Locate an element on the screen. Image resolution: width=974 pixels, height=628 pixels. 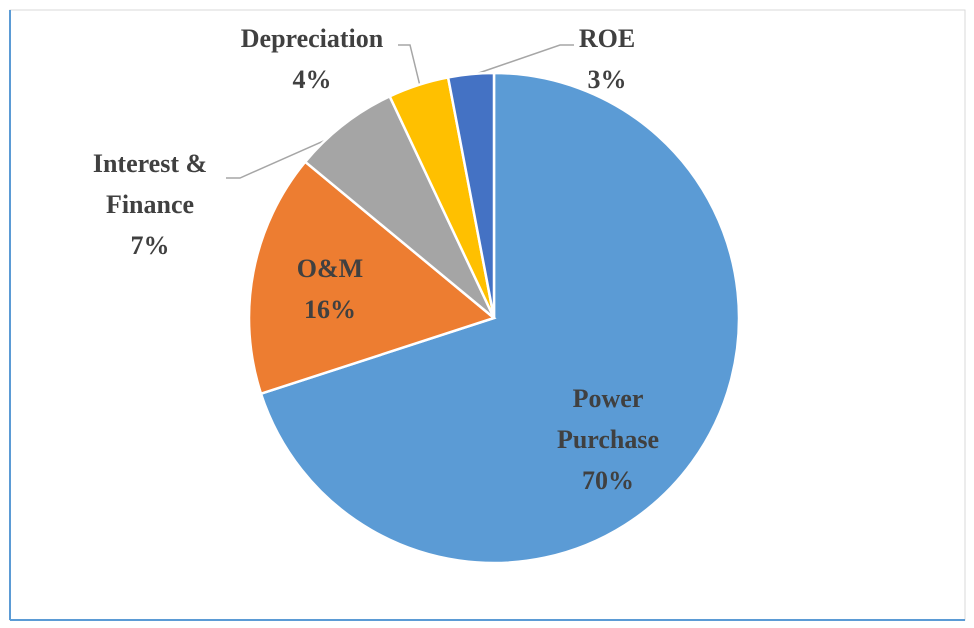
data-label: Power Purchase 70% is located at coordinates (608, 439).